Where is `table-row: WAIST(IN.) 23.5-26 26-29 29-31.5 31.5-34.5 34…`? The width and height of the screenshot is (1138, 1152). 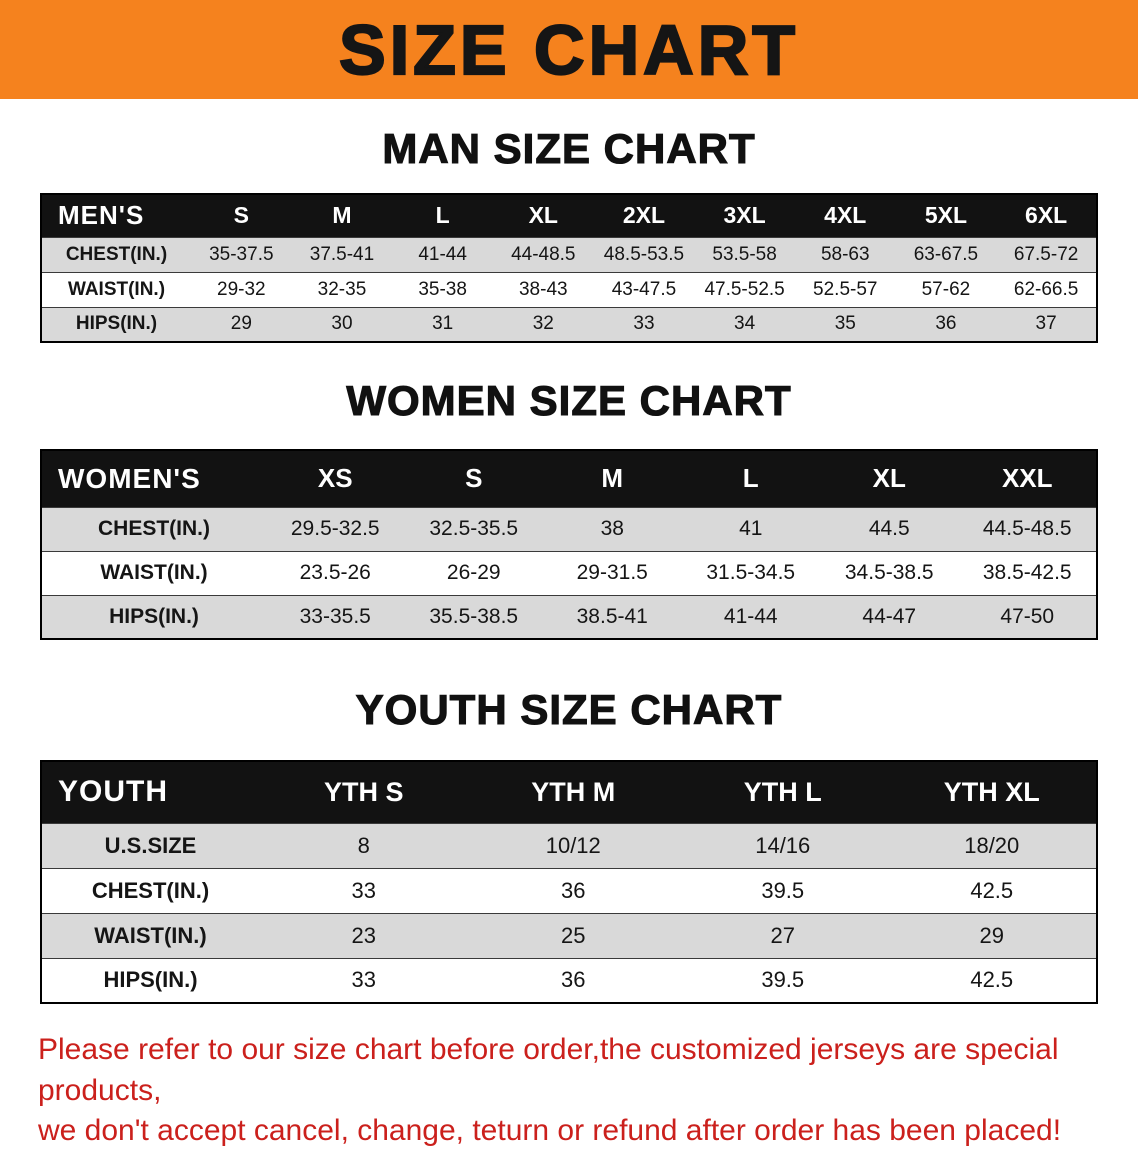 table-row: WAIST(IN.) 23.5-26 26-29 29-31.5 31.5-34.5 34… is located at coordinates (569, 572).